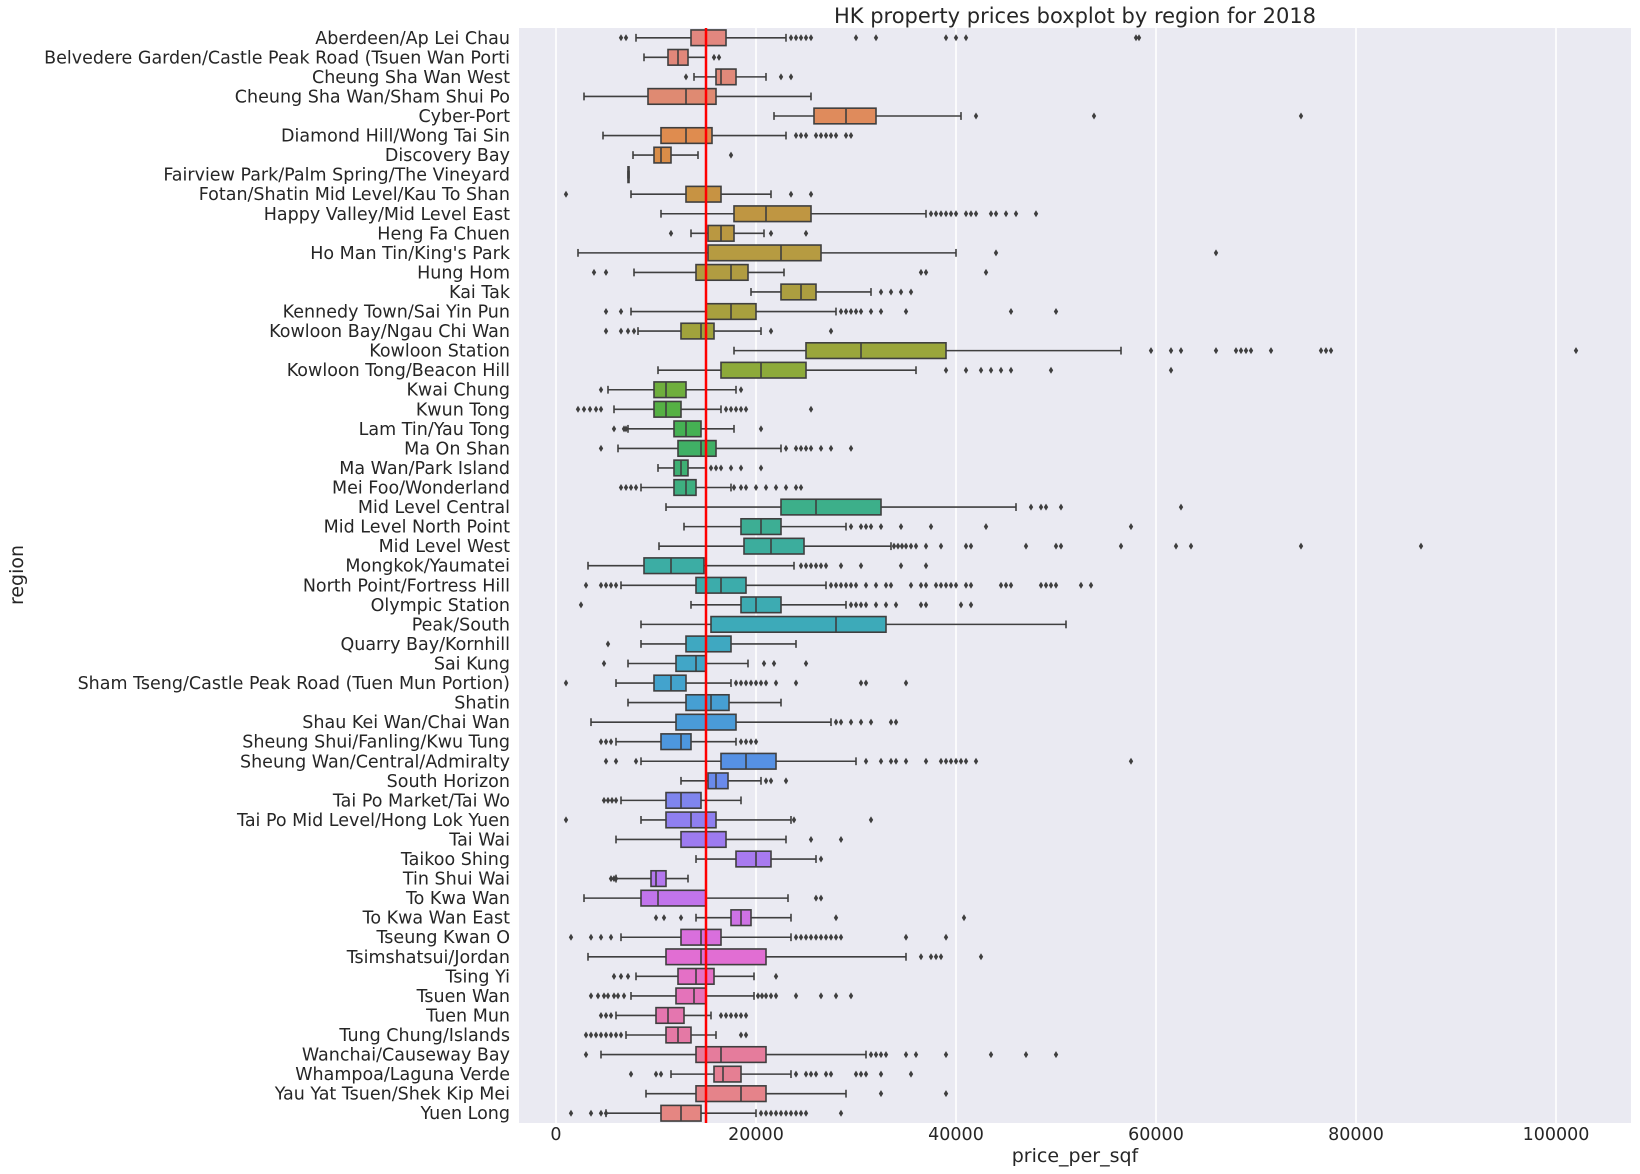 The height and width of the screenshot is (1174, 1640). What do you see at coordinates (1076, 1156) in the screenshot?
I see `x-axis-label: price_per_sqf` at bounding box center [1076, 1156].